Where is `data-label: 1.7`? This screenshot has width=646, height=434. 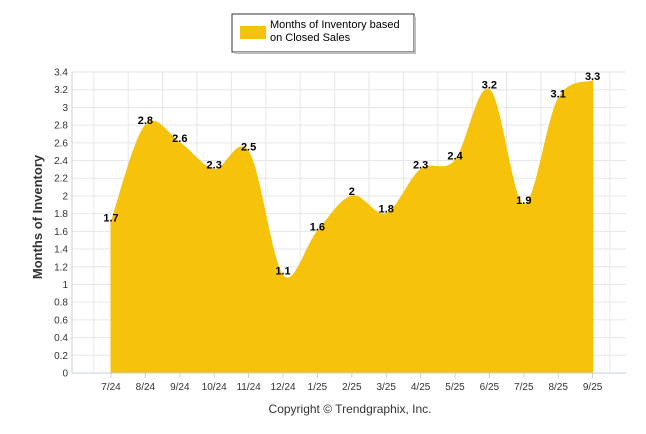 data-label: 1.7 is located at coordinates (110, 219).